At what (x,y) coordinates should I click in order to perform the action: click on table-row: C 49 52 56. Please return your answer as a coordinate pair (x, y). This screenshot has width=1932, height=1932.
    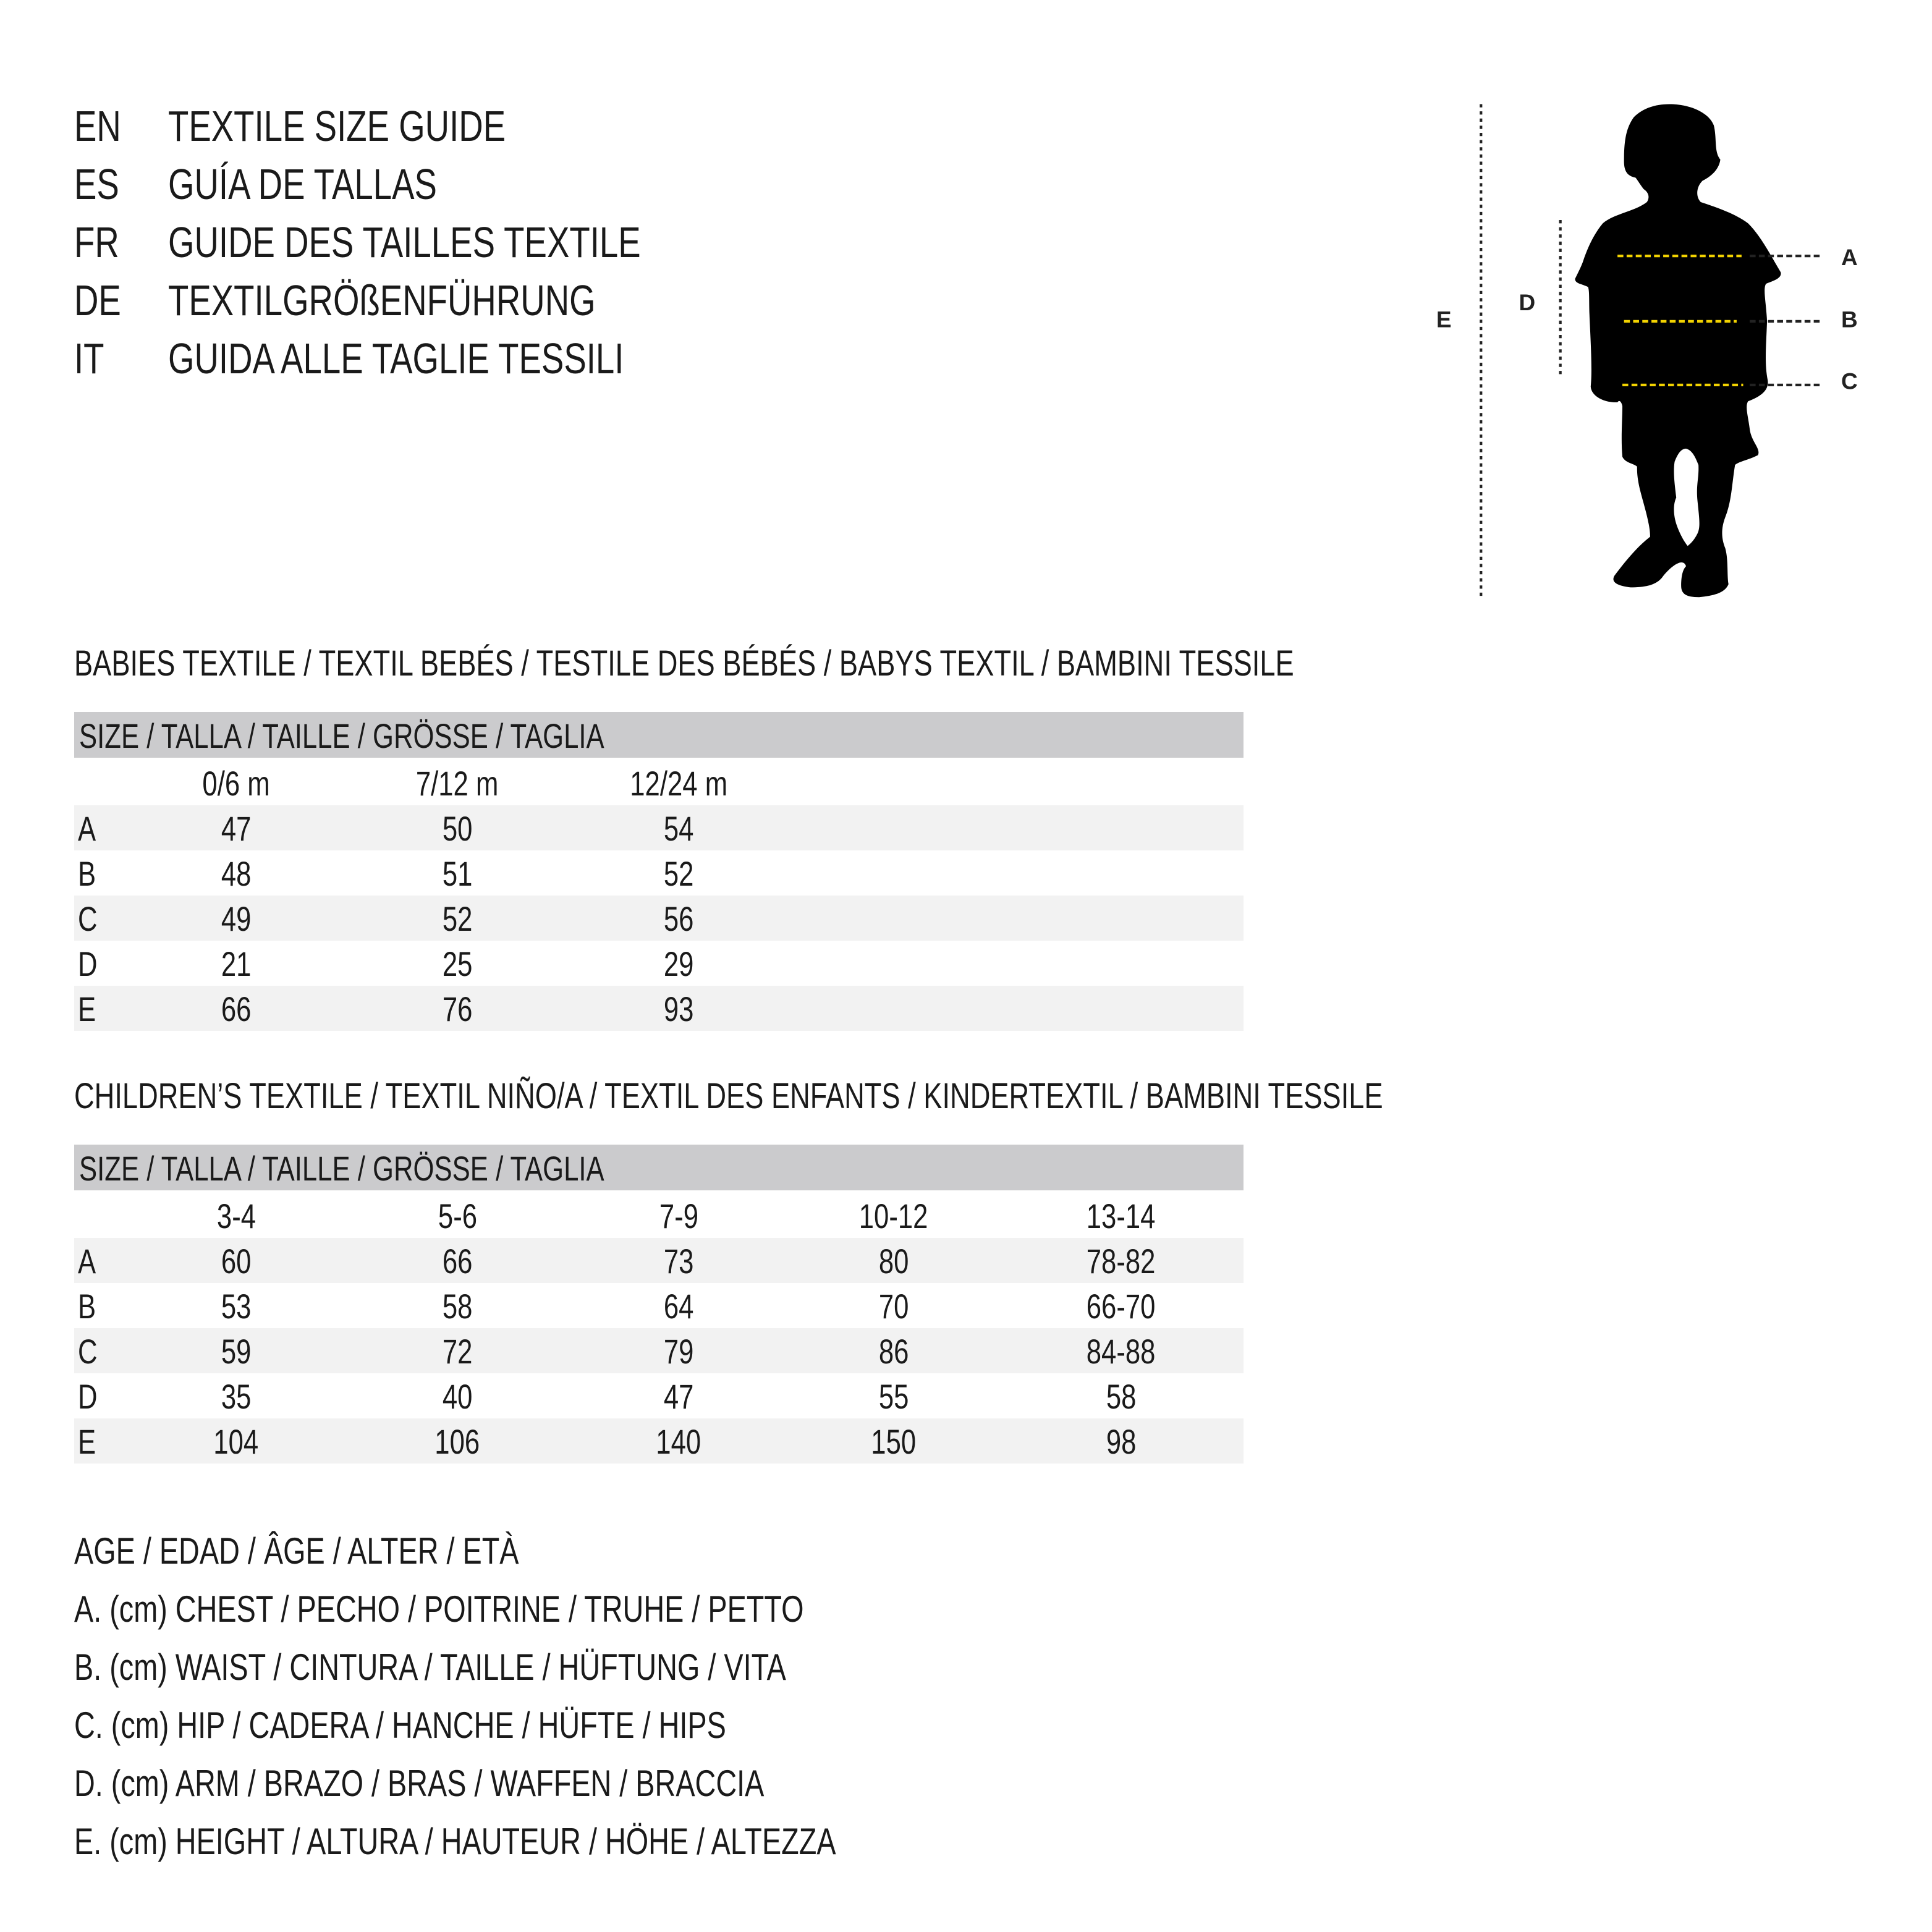
    Looking at the image, I should click on (659, 918).